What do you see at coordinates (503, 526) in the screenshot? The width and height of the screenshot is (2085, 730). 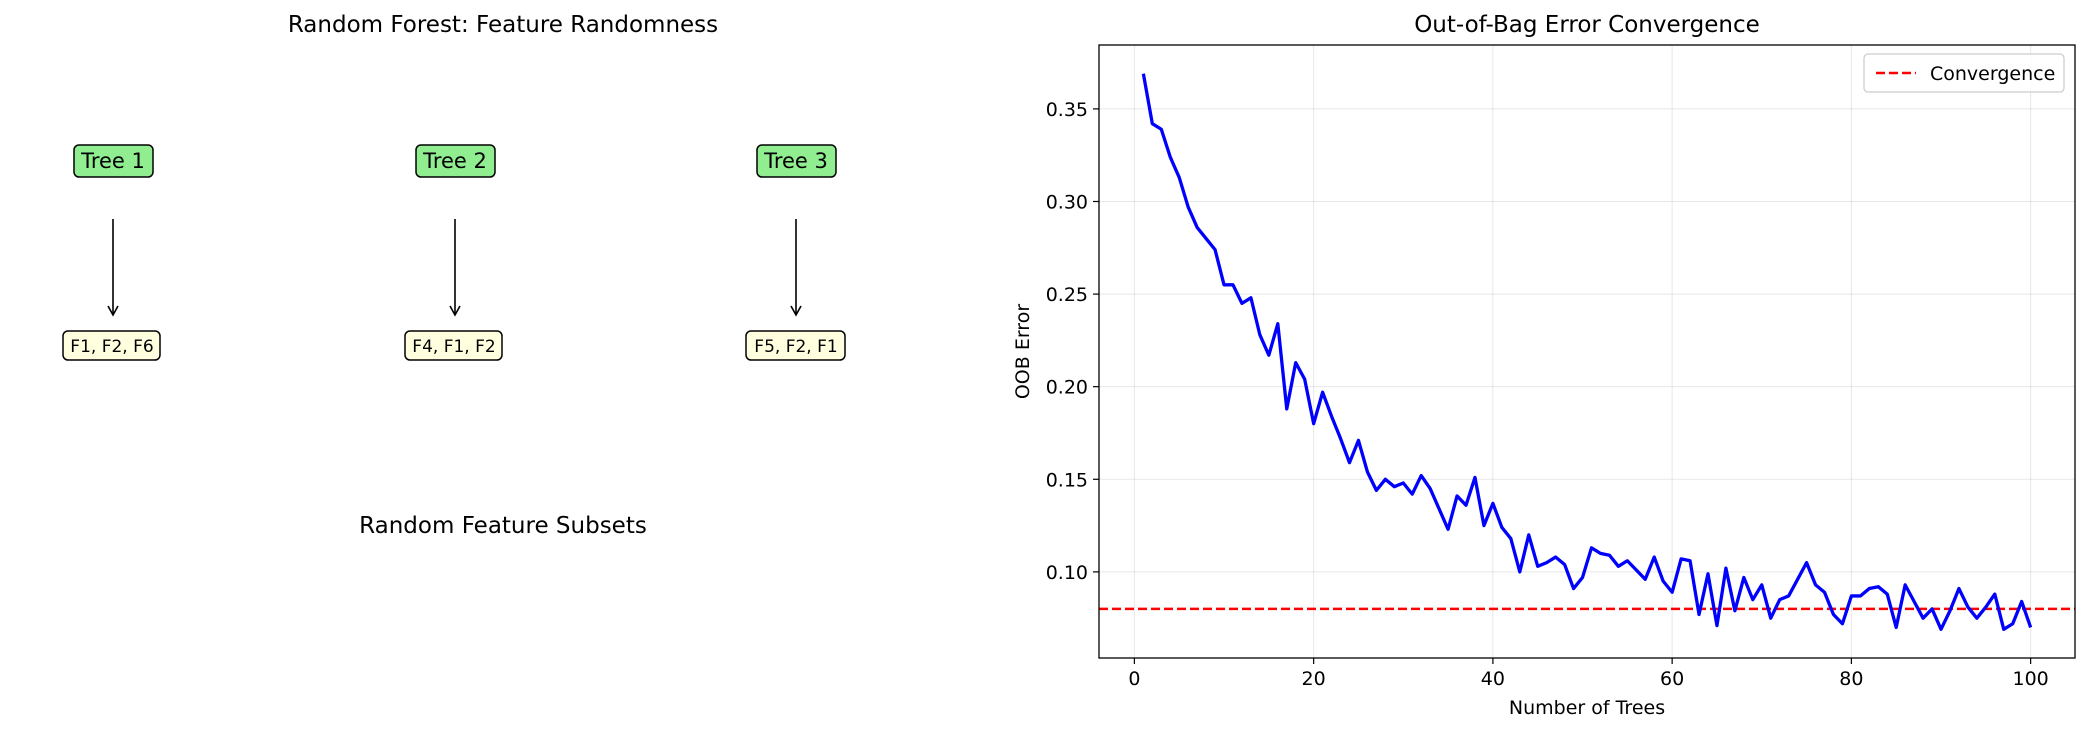 I see `subsets-caption: Random Feature Subsets` at bounding box center [503, 526].